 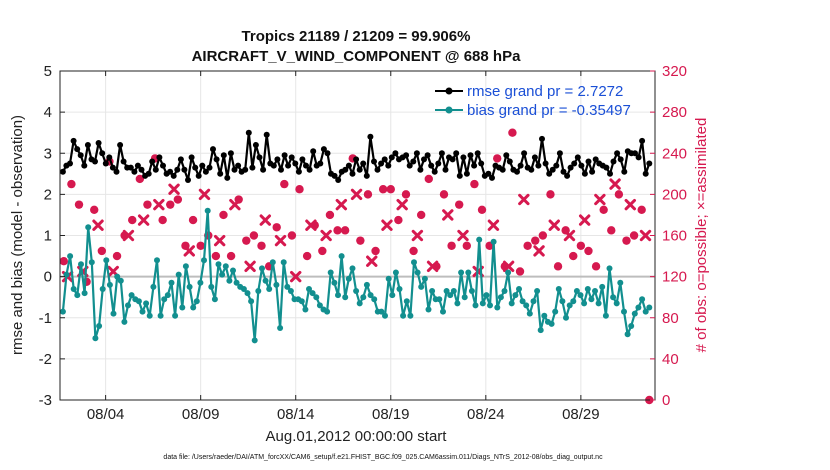 What do you see at coordinates (296, 414) in the screenshot?
I see `x-tick-label: 08/14` at bounding box center [296, 414].